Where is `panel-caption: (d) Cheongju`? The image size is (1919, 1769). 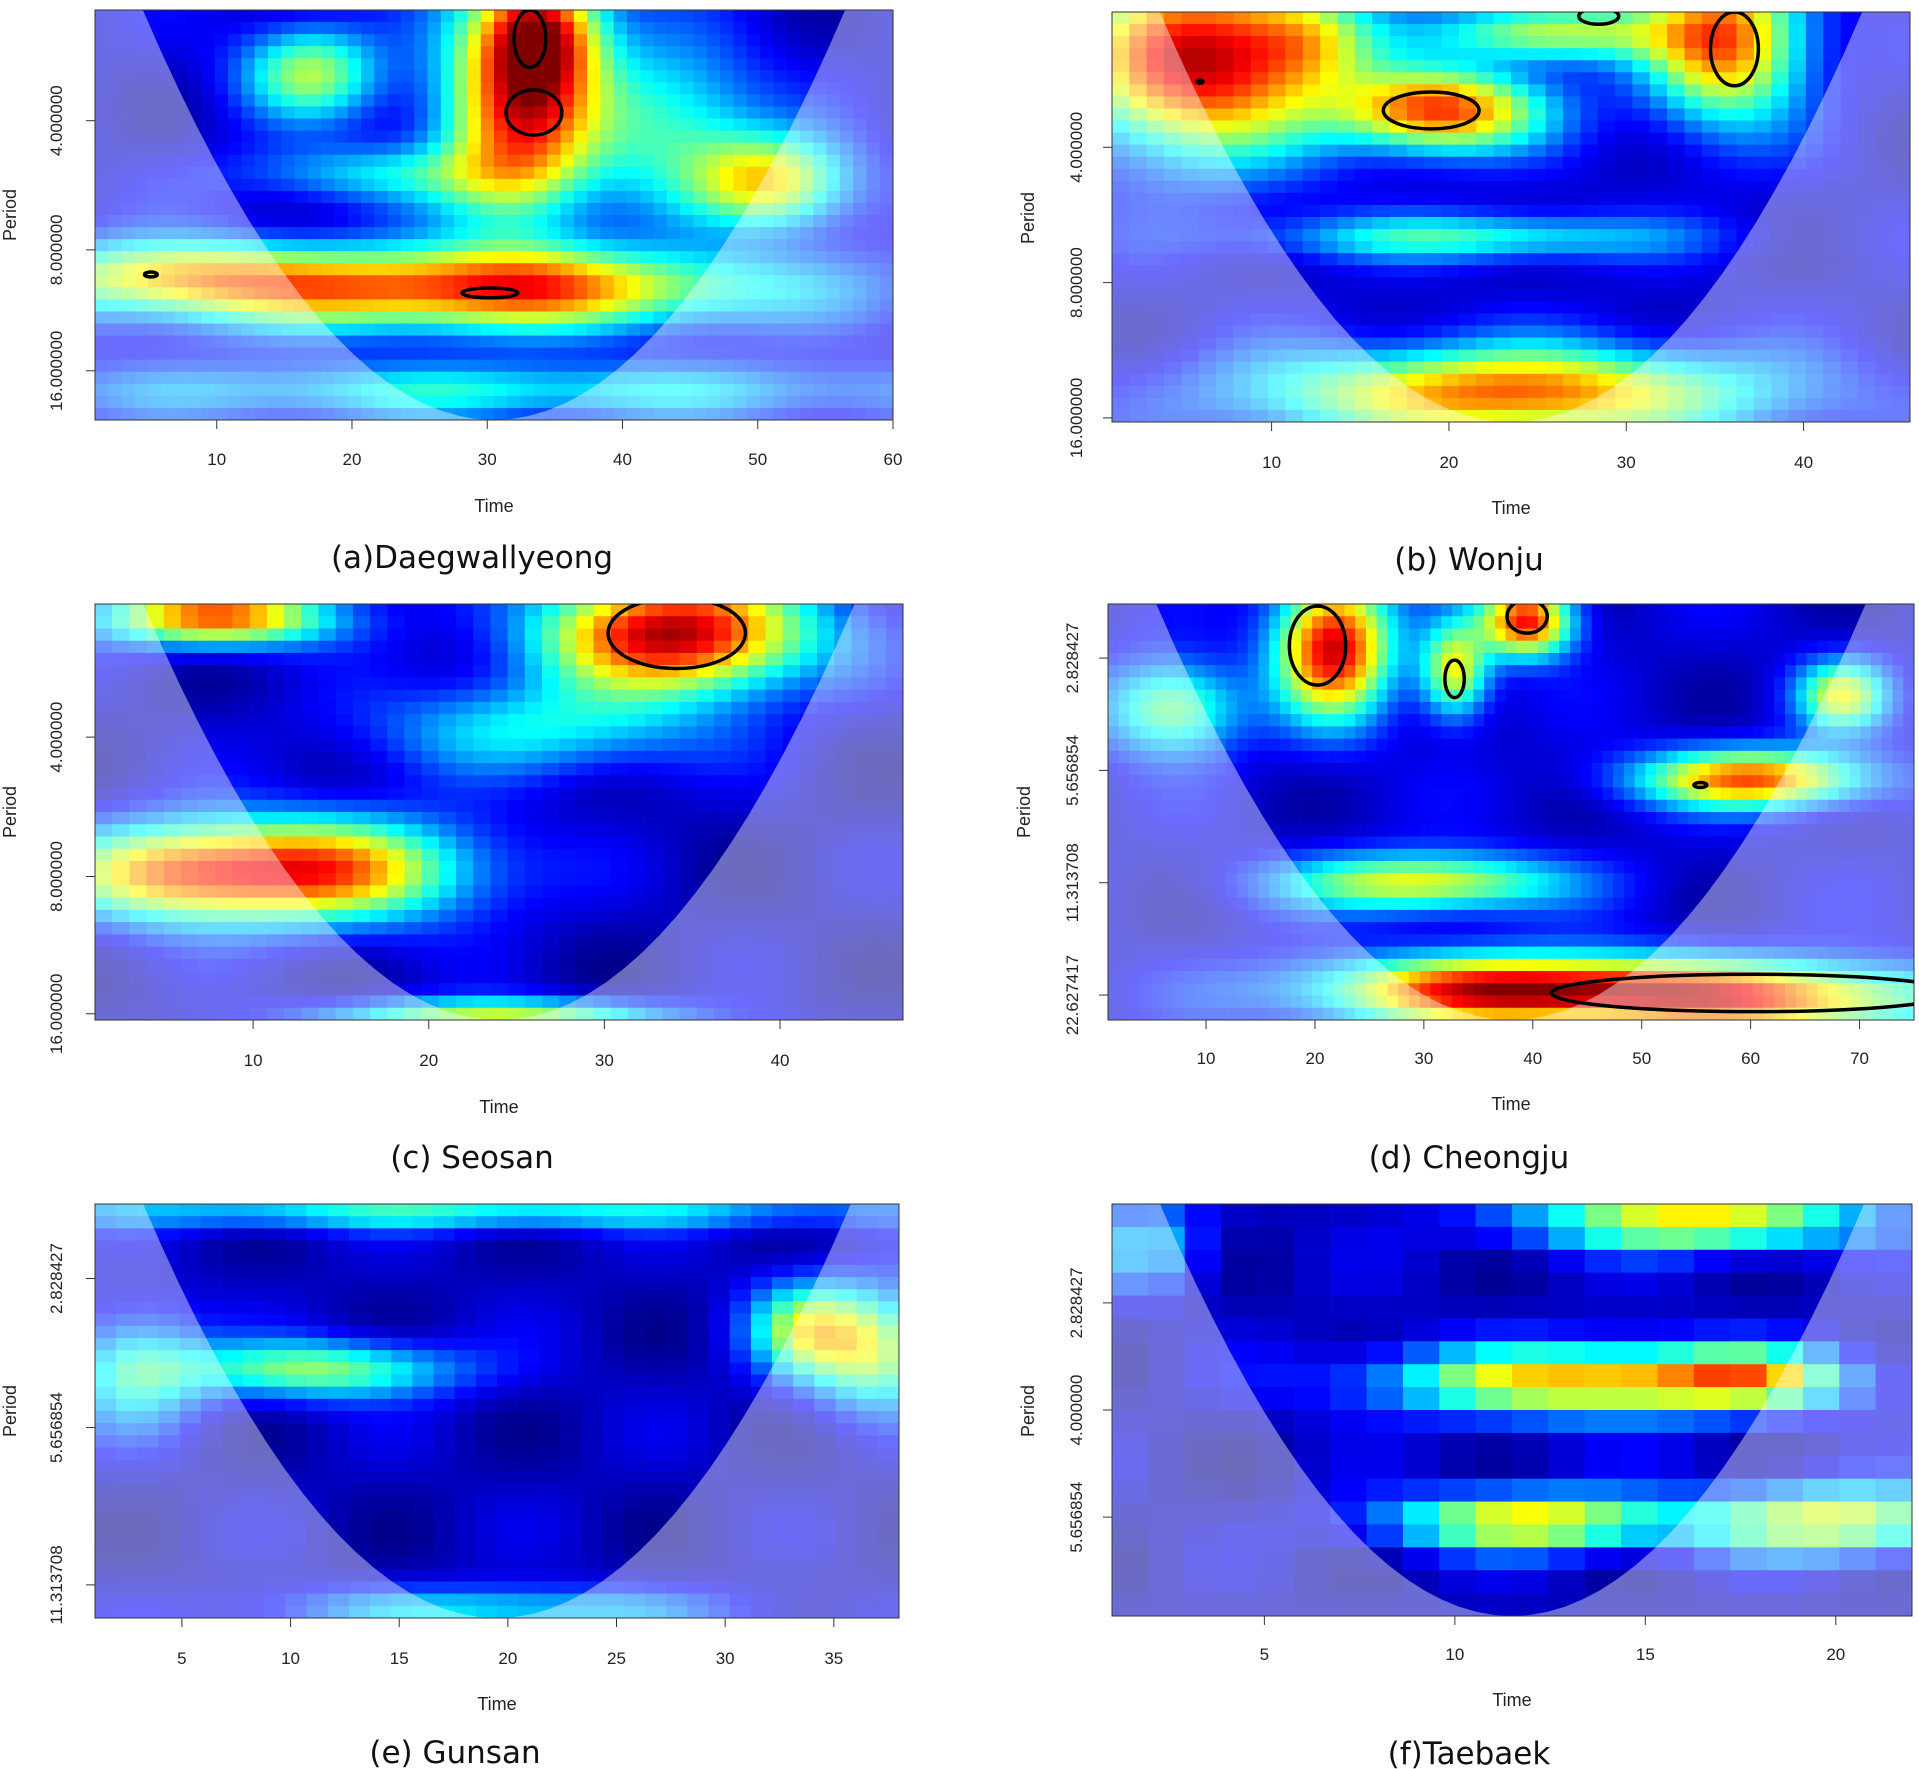
panel-caption: (d) Cheongju is located at coordinates (1469, 1158).